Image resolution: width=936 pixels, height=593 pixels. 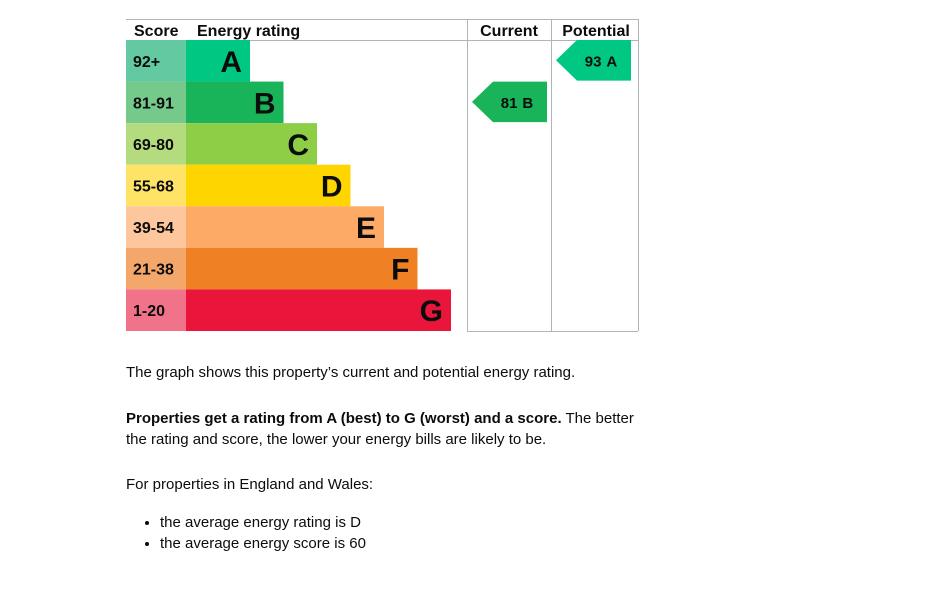 I want to click on current-score: 81, so click(x=509, y=103).